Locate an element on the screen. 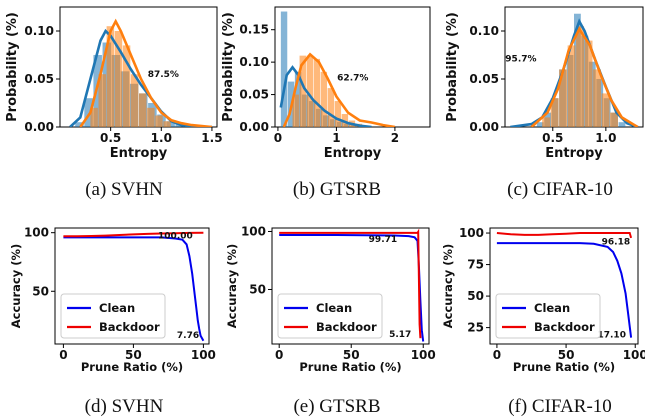 Image resolution: width=645 pixels, height=420 pixels. y-tick-label: 25 is located at coordinates (475, 328).